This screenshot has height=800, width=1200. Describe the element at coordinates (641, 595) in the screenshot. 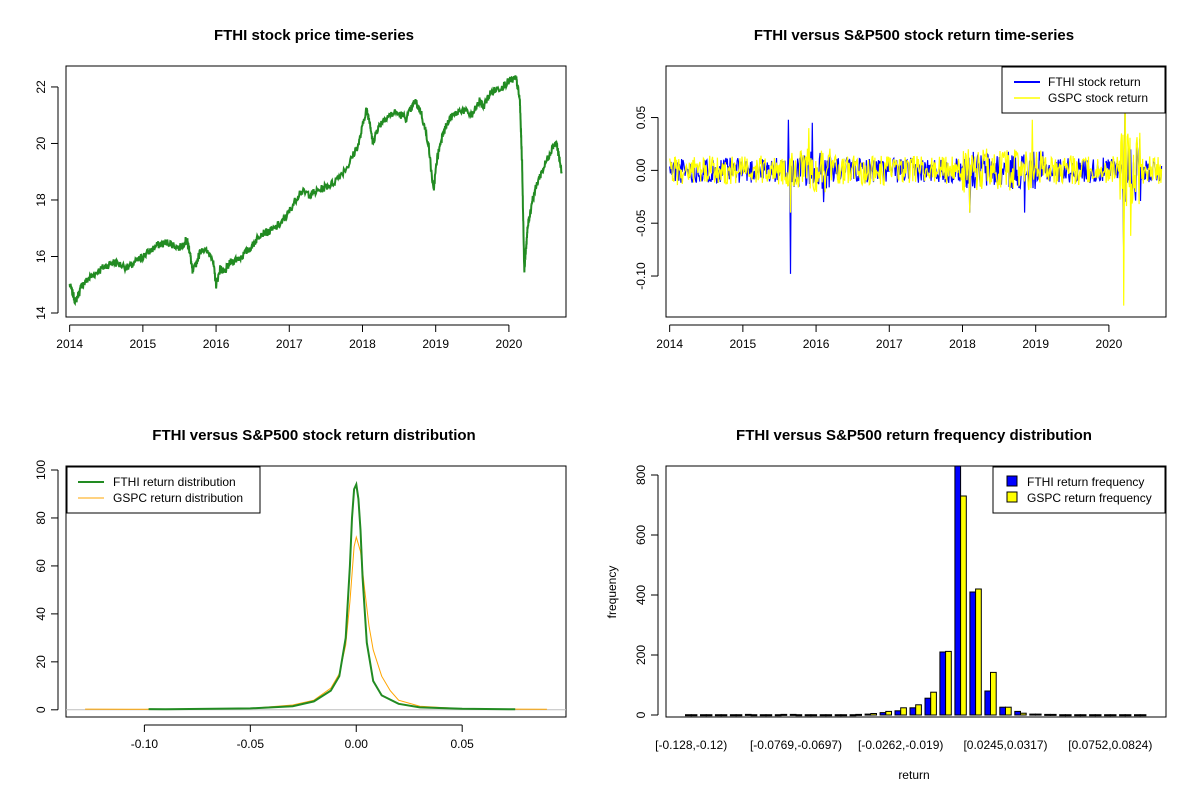

I see `panel4-ytick-label: 400` at that location.